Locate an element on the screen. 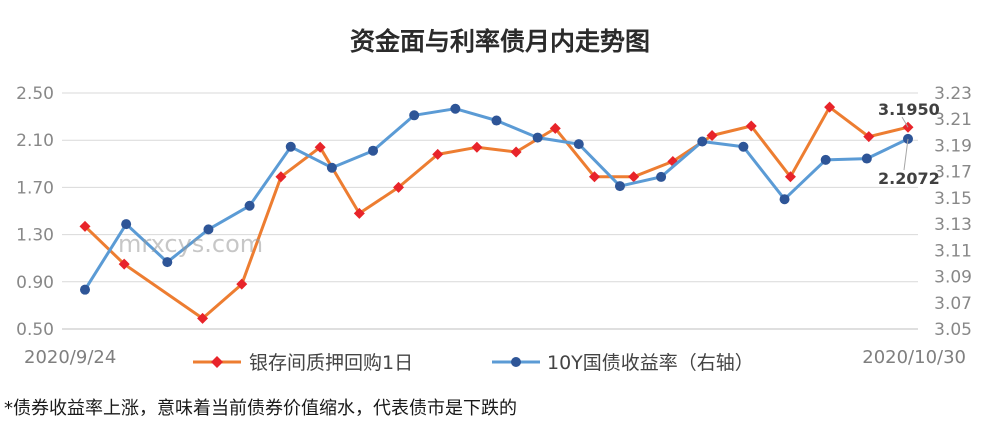 This screenshot has width=1000, height=427. label-leader-bond is located at coordinates (905, 122).